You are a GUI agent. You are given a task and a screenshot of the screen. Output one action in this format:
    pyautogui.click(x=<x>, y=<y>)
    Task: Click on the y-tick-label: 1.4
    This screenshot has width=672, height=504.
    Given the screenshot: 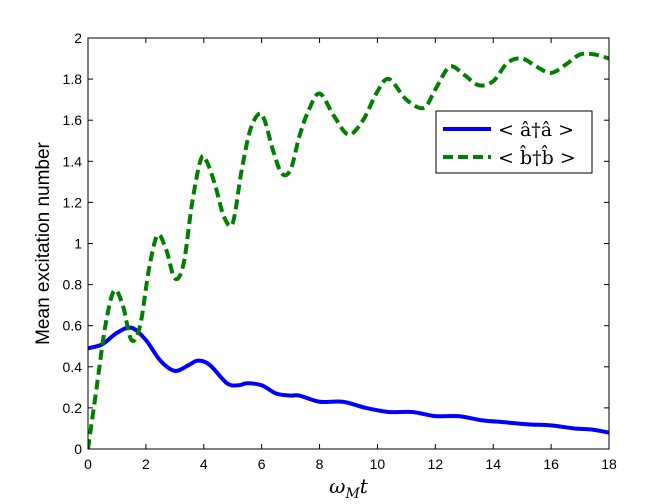 What is the action you would take?
    pyautogui.click(x=73, y=161)
    